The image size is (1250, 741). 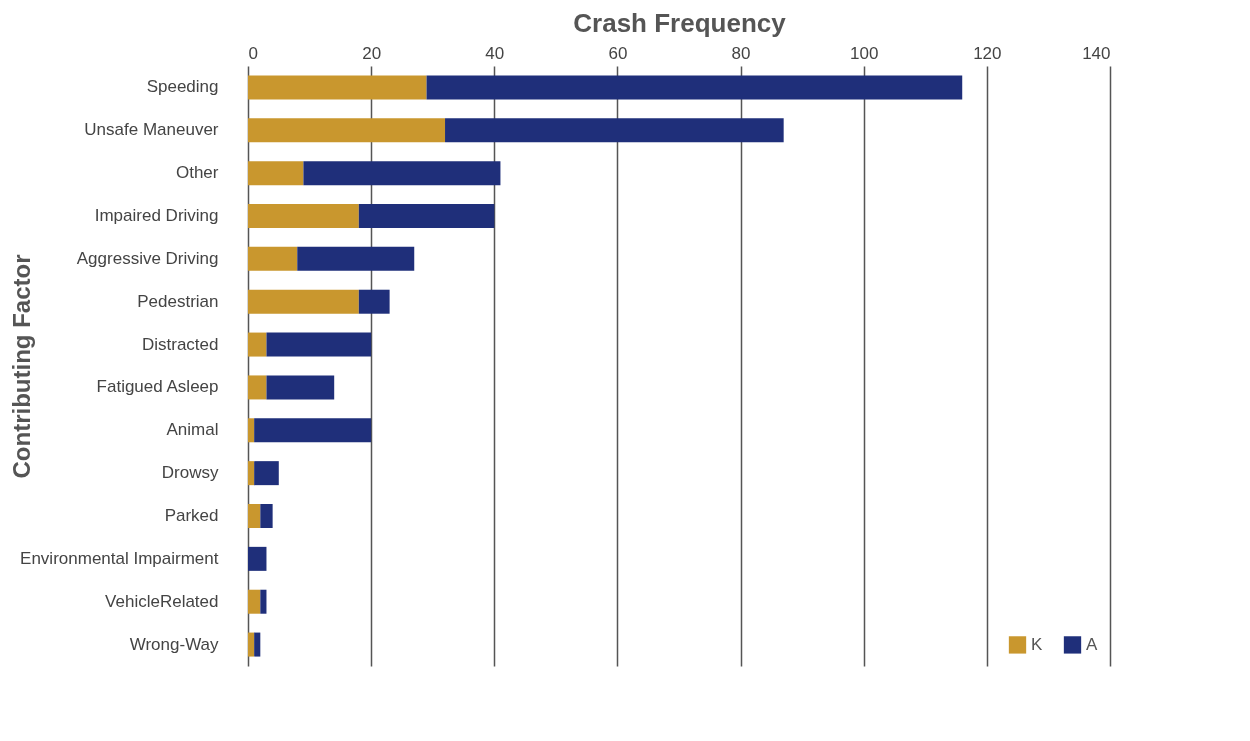 I want to click on x-tick-label: 40, so click(x=495, y=53).